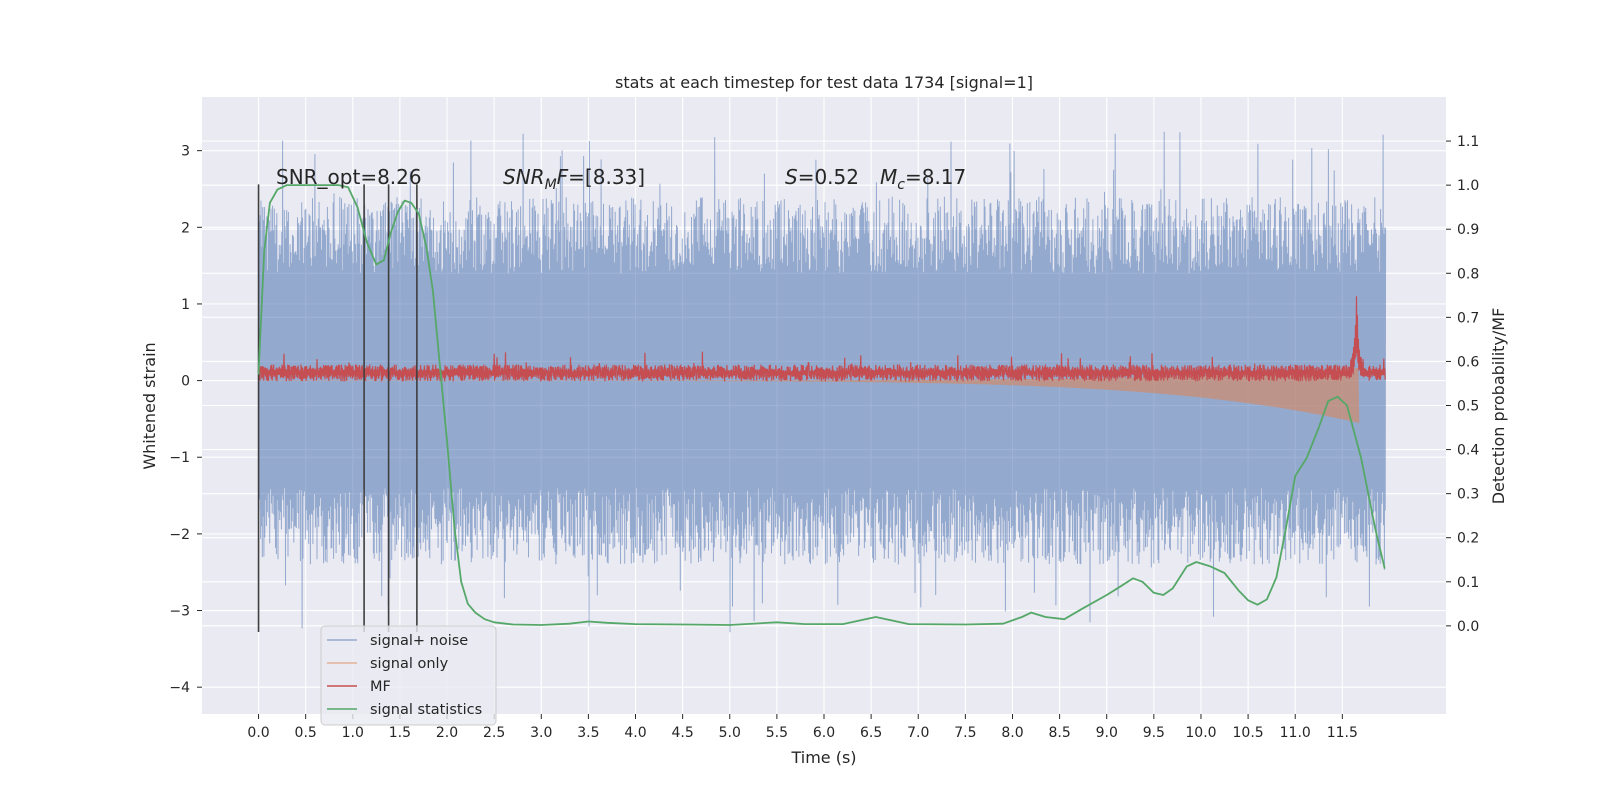  Describe the element at coordinates (1468, 495) in the screenshot. I see `y2-tick-label: 0.3` at that location.